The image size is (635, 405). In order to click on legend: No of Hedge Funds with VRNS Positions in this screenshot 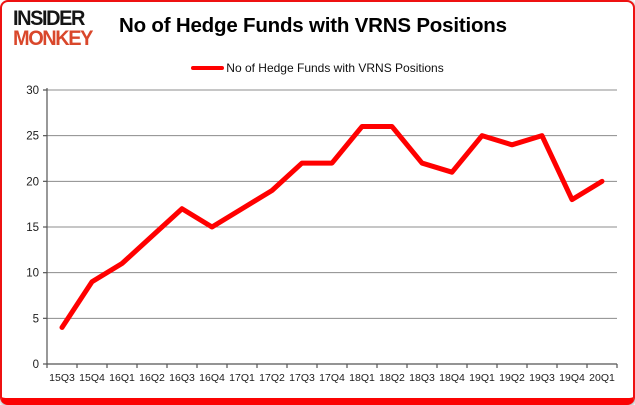, I will do `click(317, 68)`.